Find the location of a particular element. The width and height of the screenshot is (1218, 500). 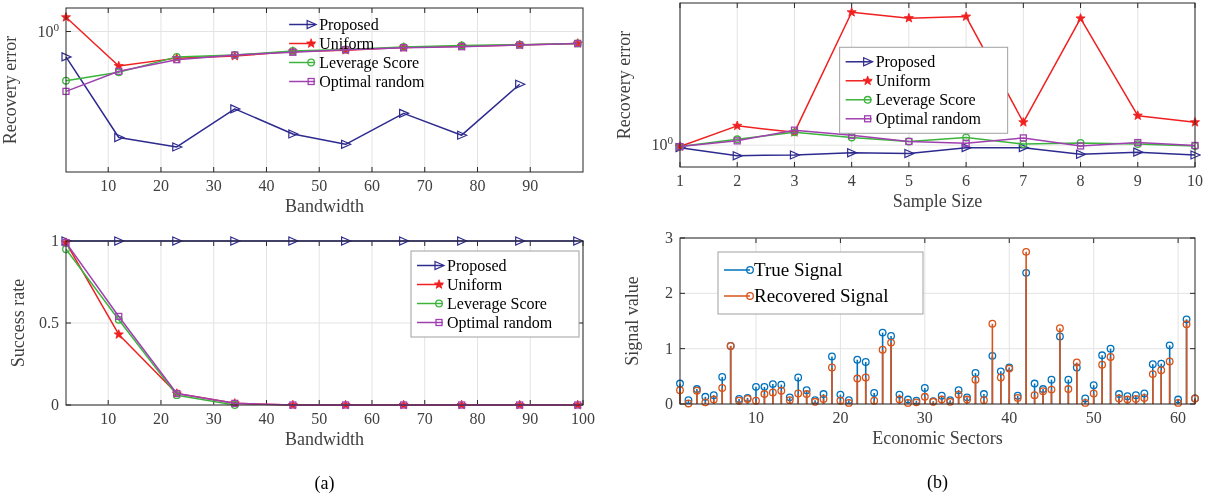

x-tick-label: 2 is located at coordinates (737, 180).